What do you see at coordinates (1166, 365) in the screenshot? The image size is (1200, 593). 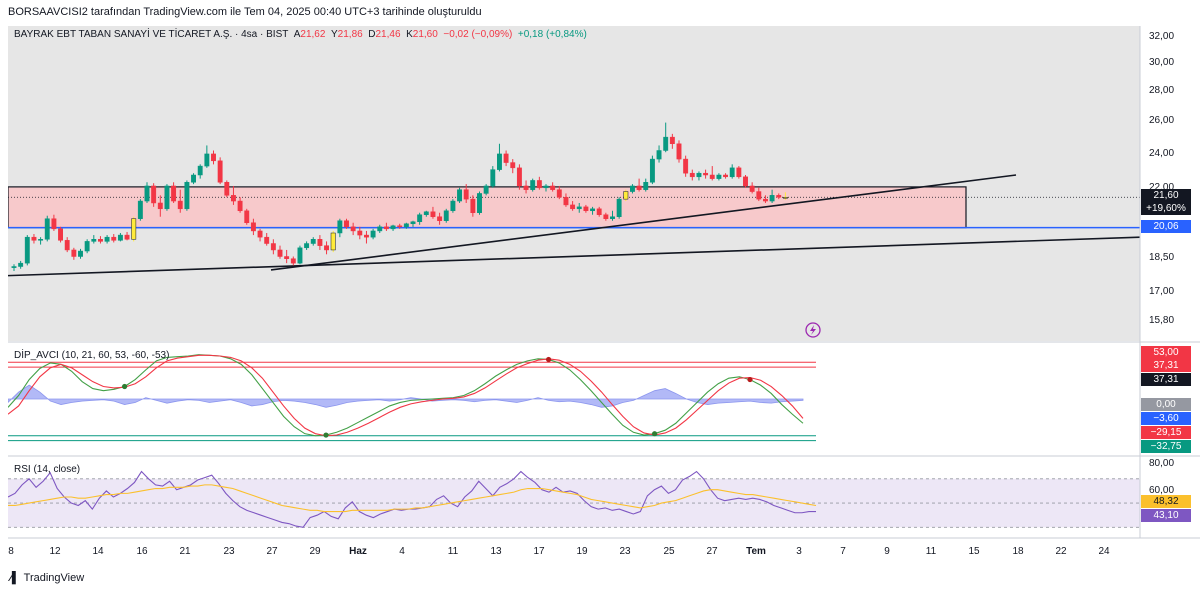 I see `dip-badge: 37,31` at bounding box center [1166, 365].